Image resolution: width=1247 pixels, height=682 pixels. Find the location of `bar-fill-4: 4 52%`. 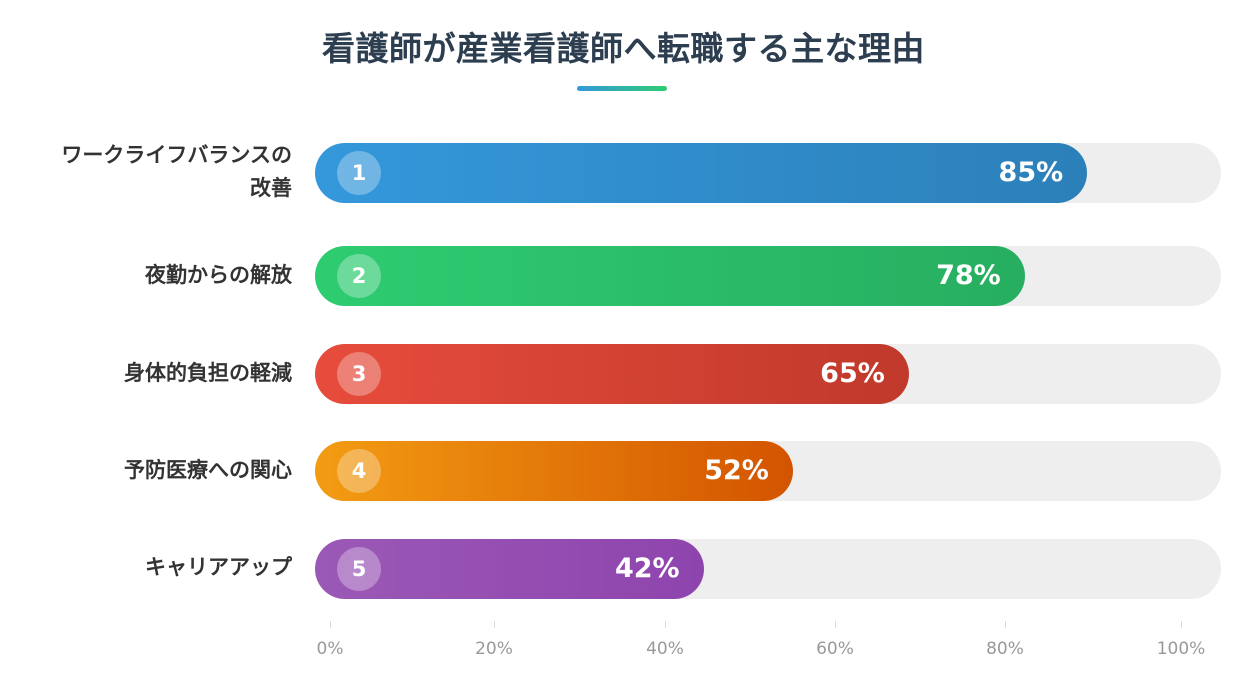

bar-fill-4: 4 52% is located at coordinates (554, 471).